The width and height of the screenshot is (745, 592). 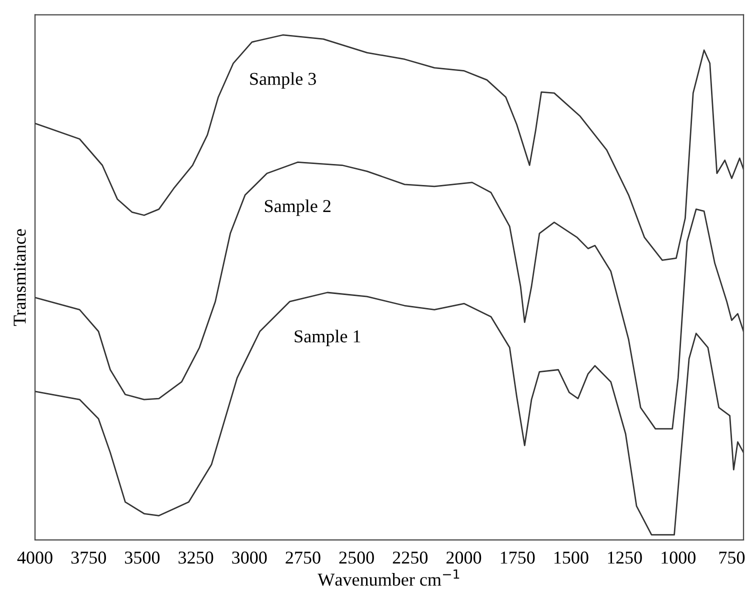 I want to click on x-tick-label: 2250, so click(x=410, y=558).